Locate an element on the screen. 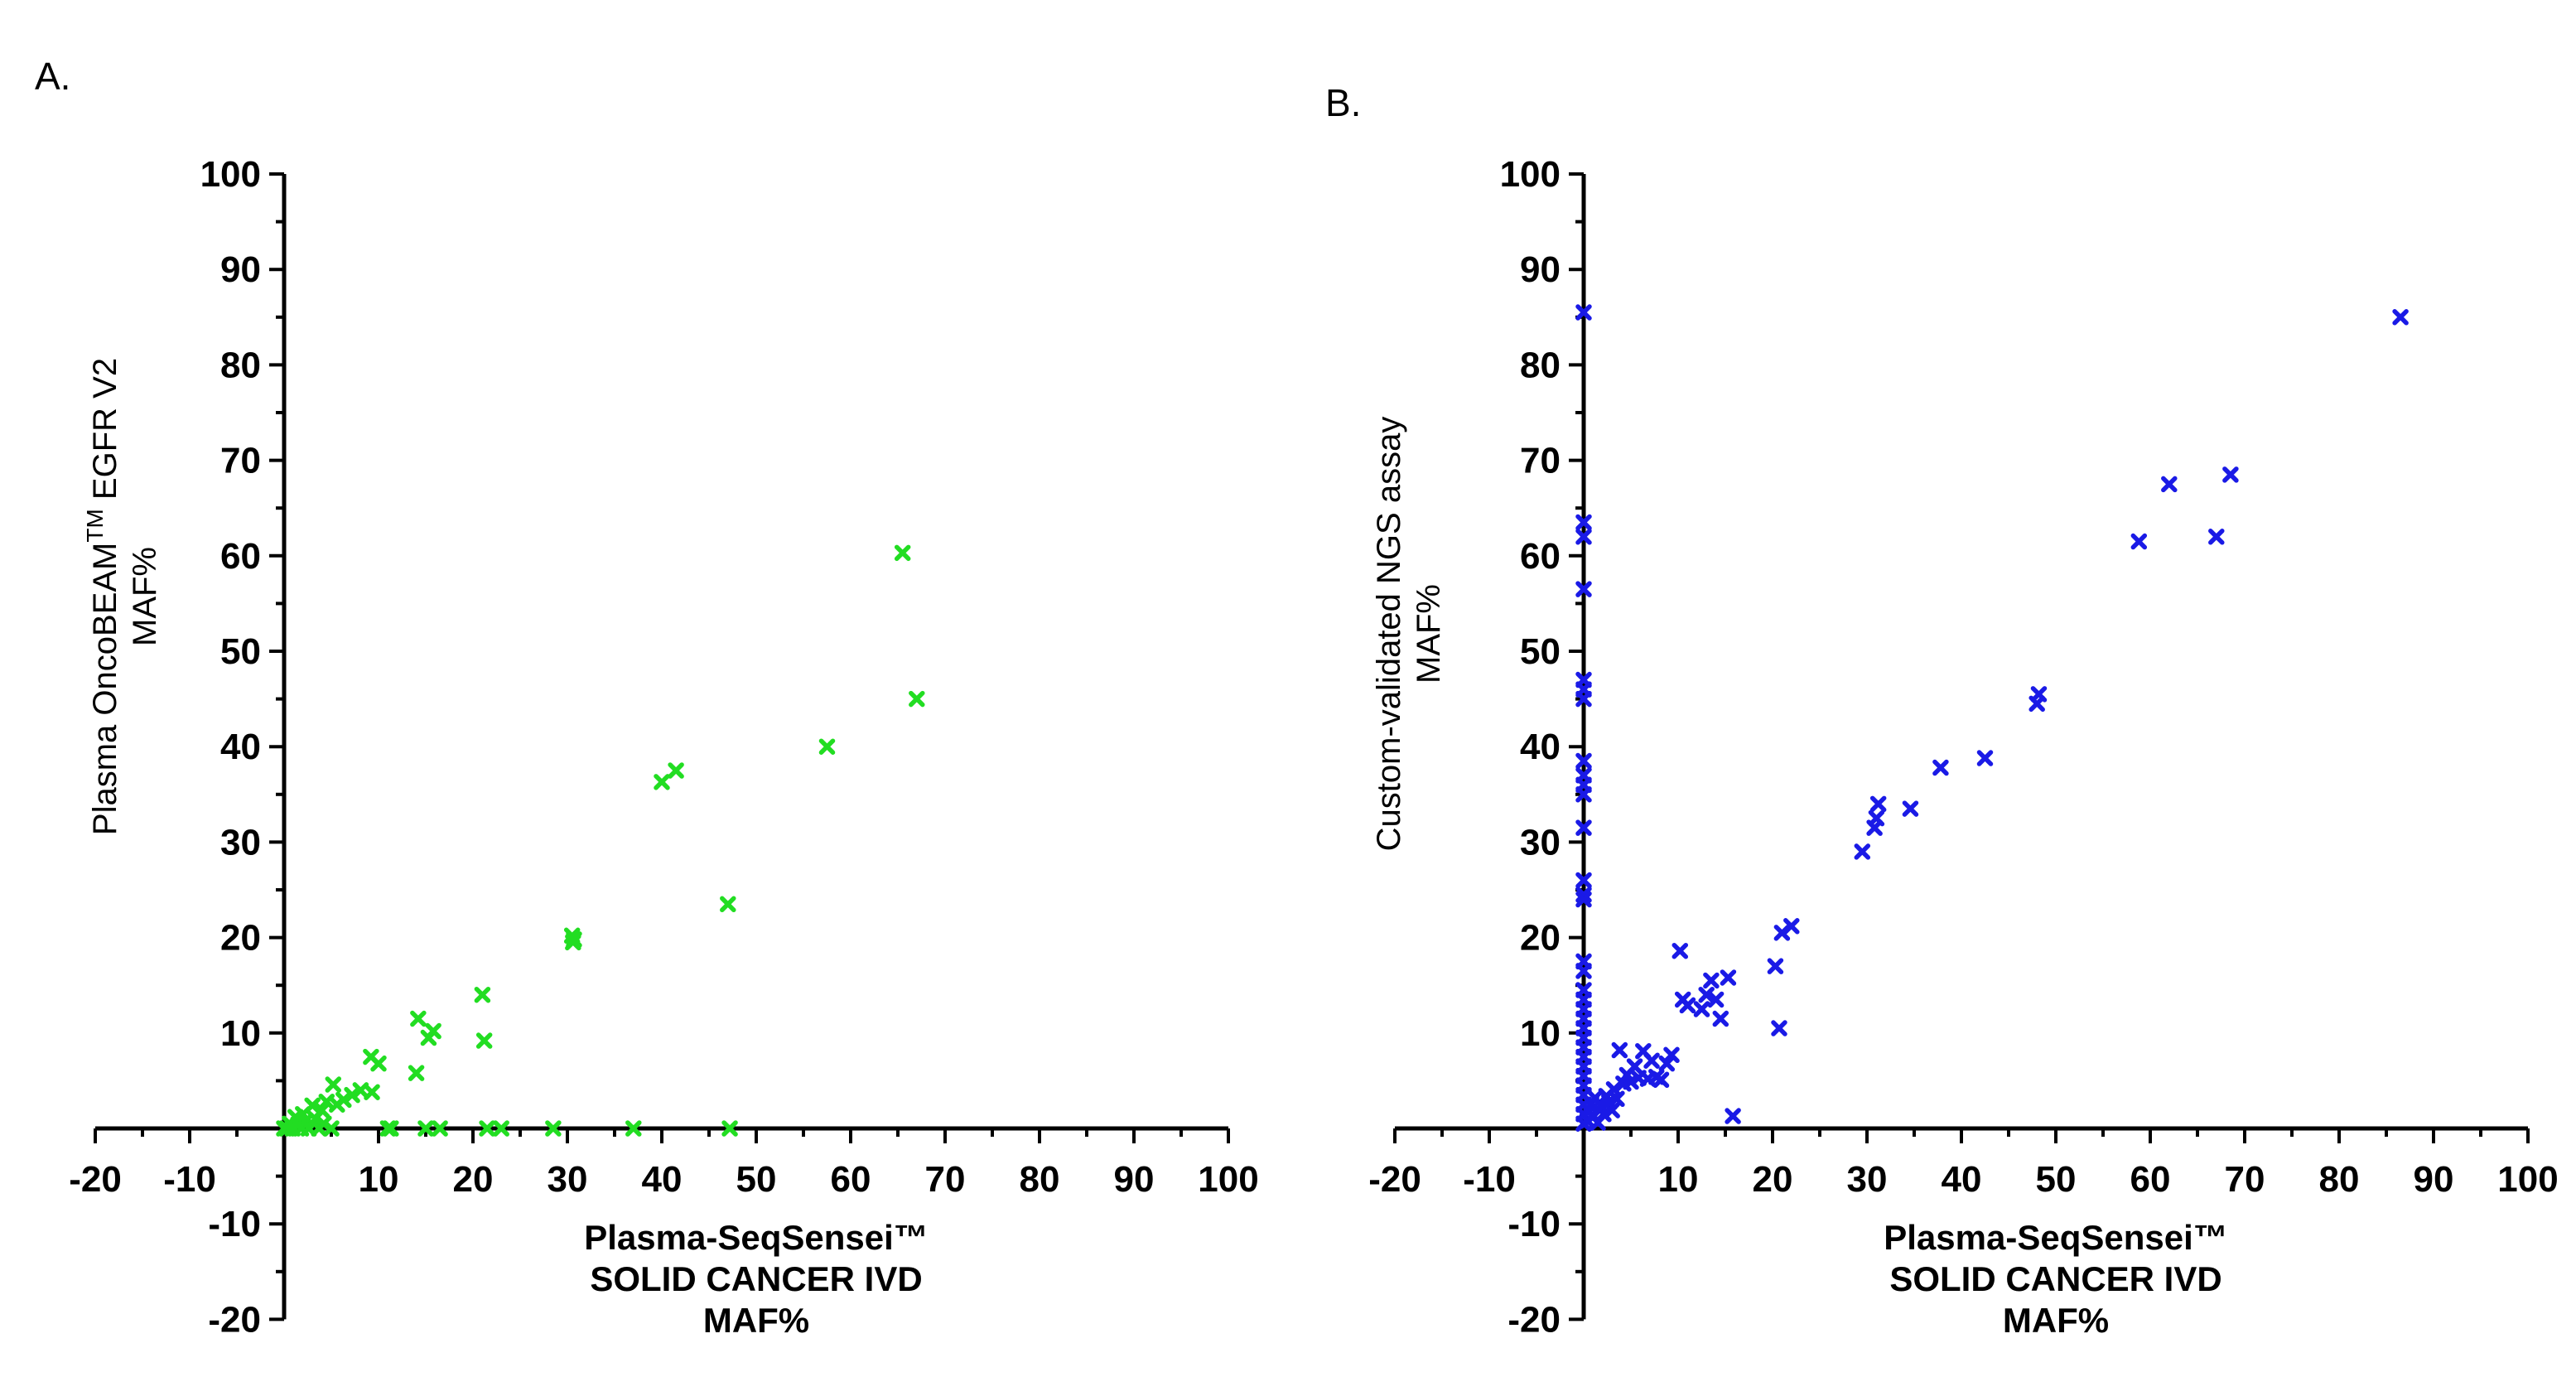 The width and height of the screenshot is (2576, 1377). y-axis-title: Custom-validated NGS assay is located at coordinates (1389, 634).